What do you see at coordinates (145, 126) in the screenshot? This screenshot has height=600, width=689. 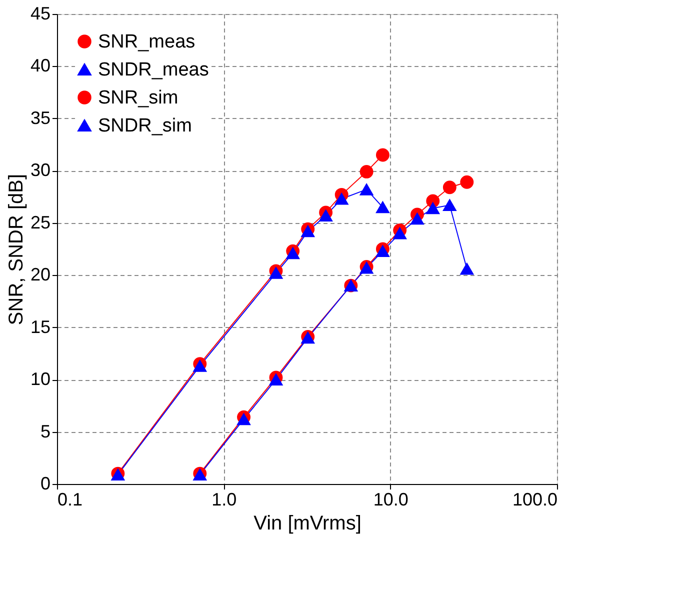 I see `legend-label: SNDR_sim` at bounding box center [145, 126].